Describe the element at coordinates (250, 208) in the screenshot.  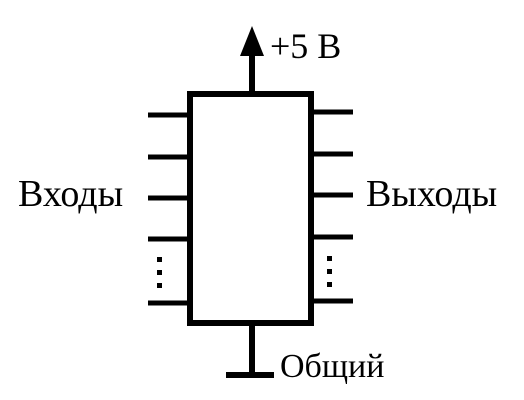
I see `chip-body` at that location.